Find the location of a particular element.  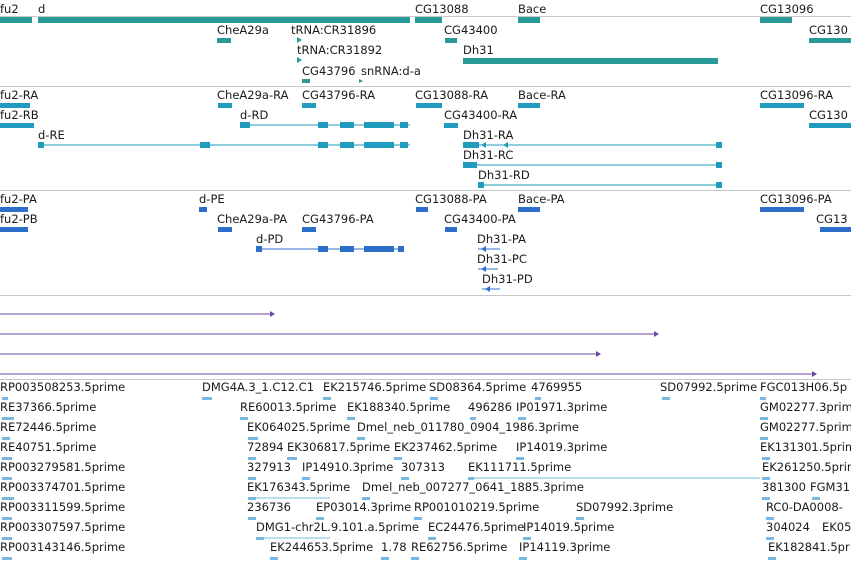

protein-label: CG13096-PA is located at coordinates (796, 199).